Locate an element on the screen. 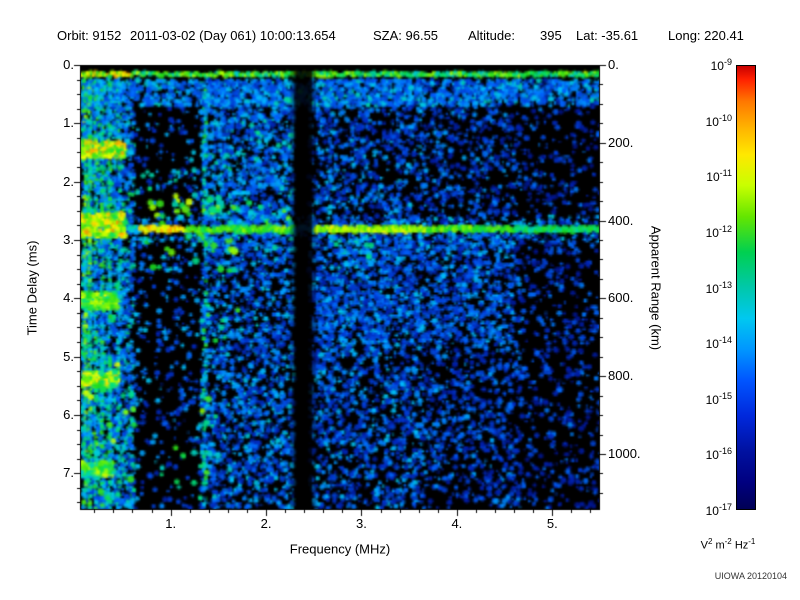  y-right-tick-label: 800. is located at coordinates (621, 376).